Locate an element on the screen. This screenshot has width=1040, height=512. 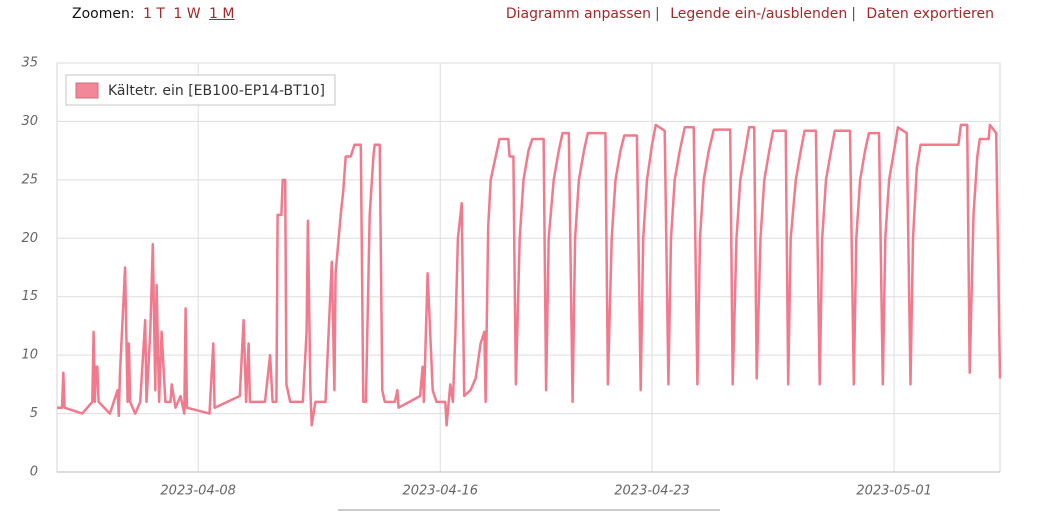
legend-label: Kältetr. ein [EB100-EP14-BT10] is located at coordinates (216, 91).